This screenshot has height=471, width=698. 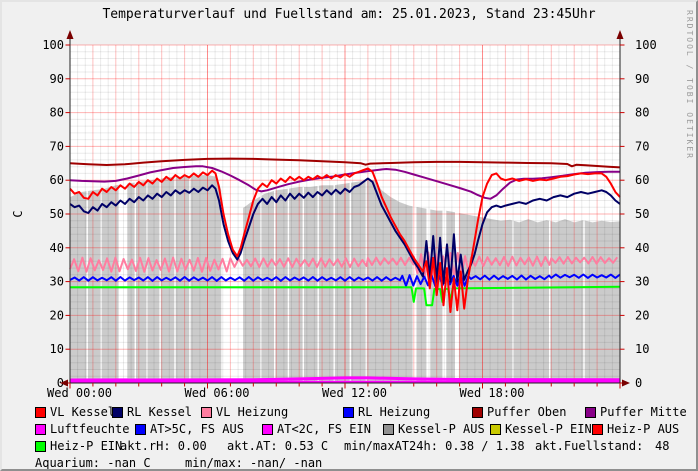 I want to click on y-tick-label-right: 0, so click(x=638, y=383).